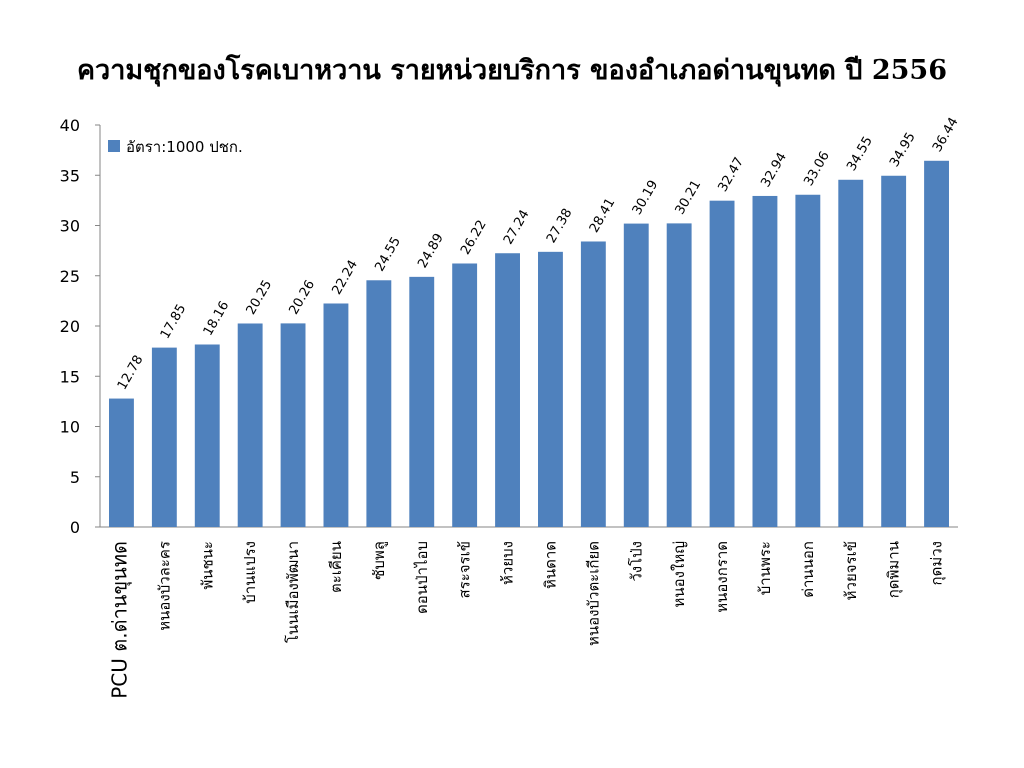 This screenshot has height=768, width=1024. Describe the element at coordinates (937, 563) in the screenshot. I see `x-category-label: กุดม่วง` at that location.